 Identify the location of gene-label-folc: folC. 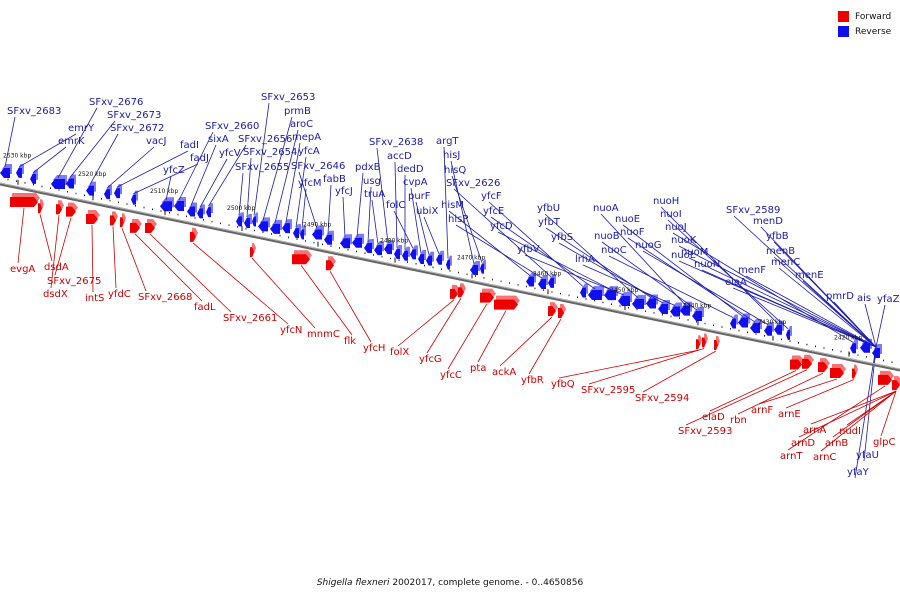
(395, 205).